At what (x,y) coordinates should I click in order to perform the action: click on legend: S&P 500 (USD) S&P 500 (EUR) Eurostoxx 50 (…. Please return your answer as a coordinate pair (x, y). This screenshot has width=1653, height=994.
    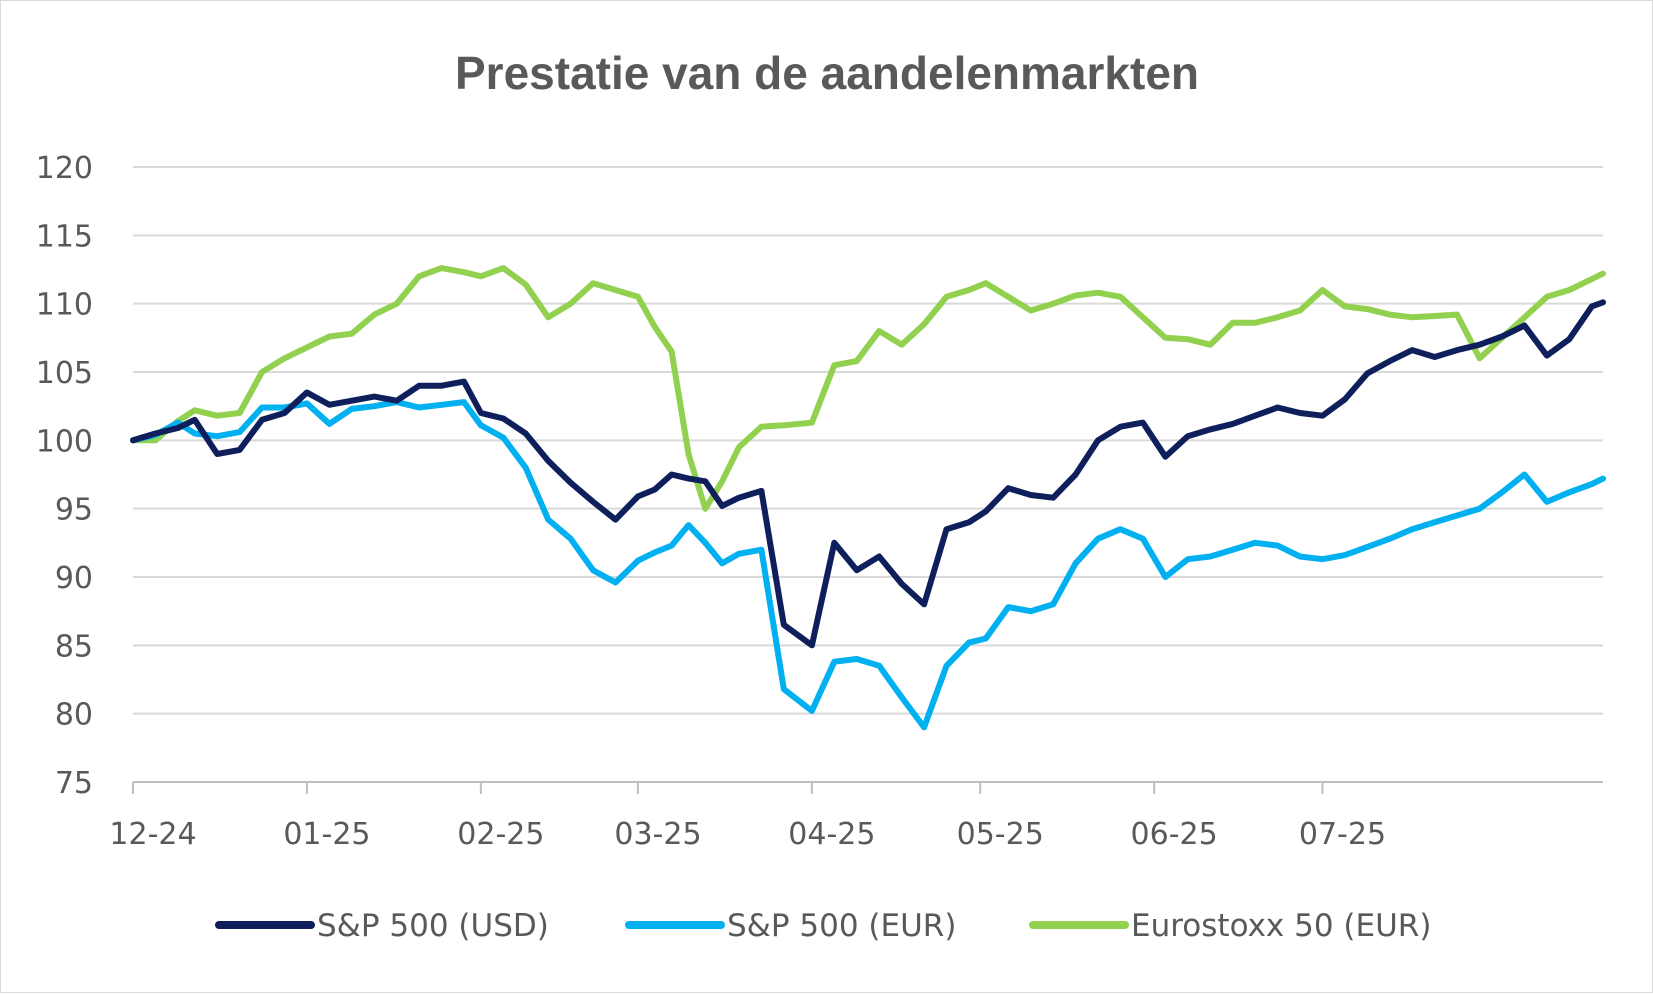
    Looking at the image, I should click on (823, 926).